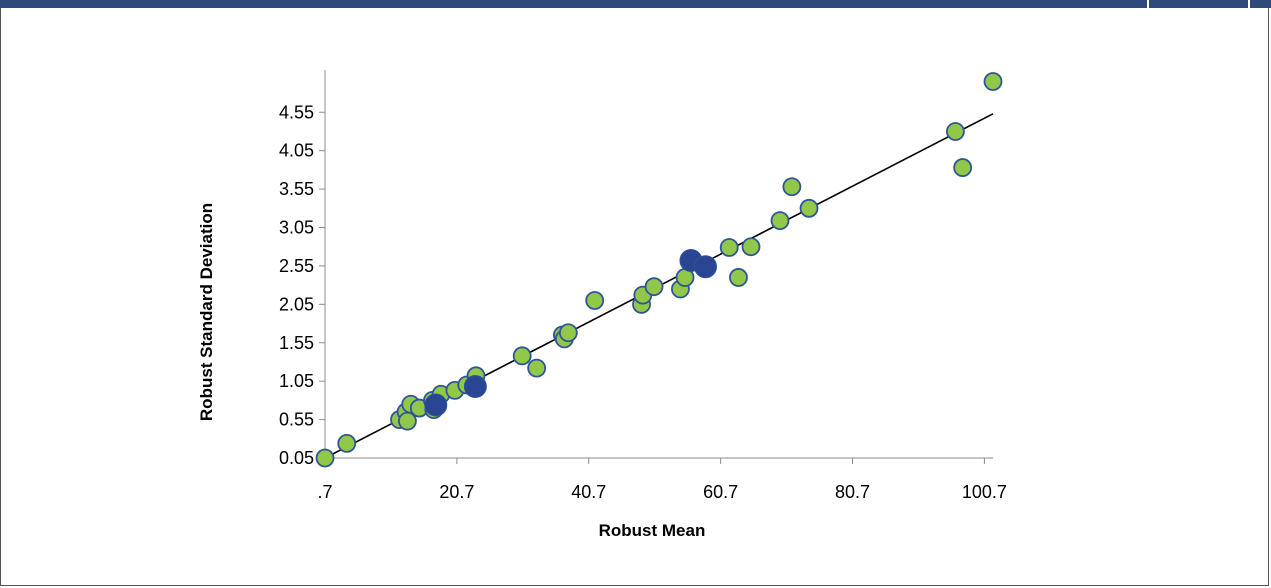 The width and height of the screenshot is (1271, 588). Describe the element at coordinates (984, 492) in the screenshot. I see `x-tick-label: 100.7` at that location.